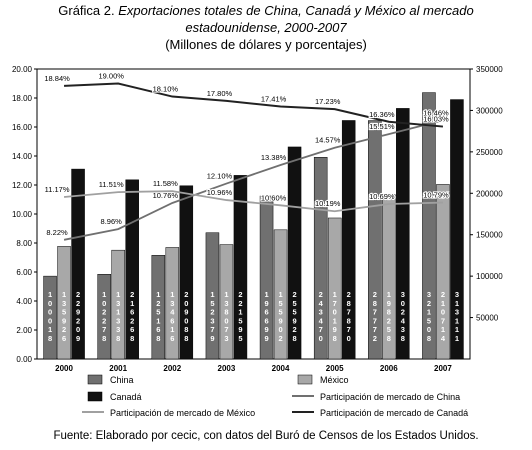 This screenshot has width=532, height=450. Describe the element at coordinates (24, 359) in the screenshot. I see `left-axis-tick-label: 0.00` at that location.